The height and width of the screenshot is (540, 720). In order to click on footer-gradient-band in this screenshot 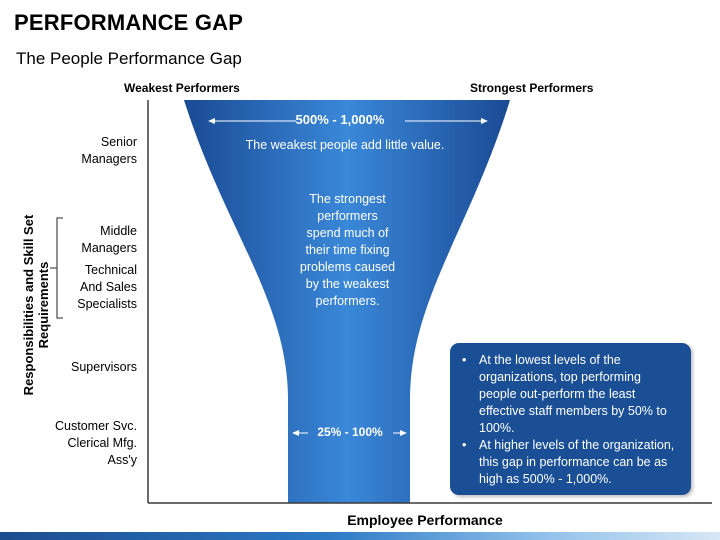, I will do `click(360, 536)`.